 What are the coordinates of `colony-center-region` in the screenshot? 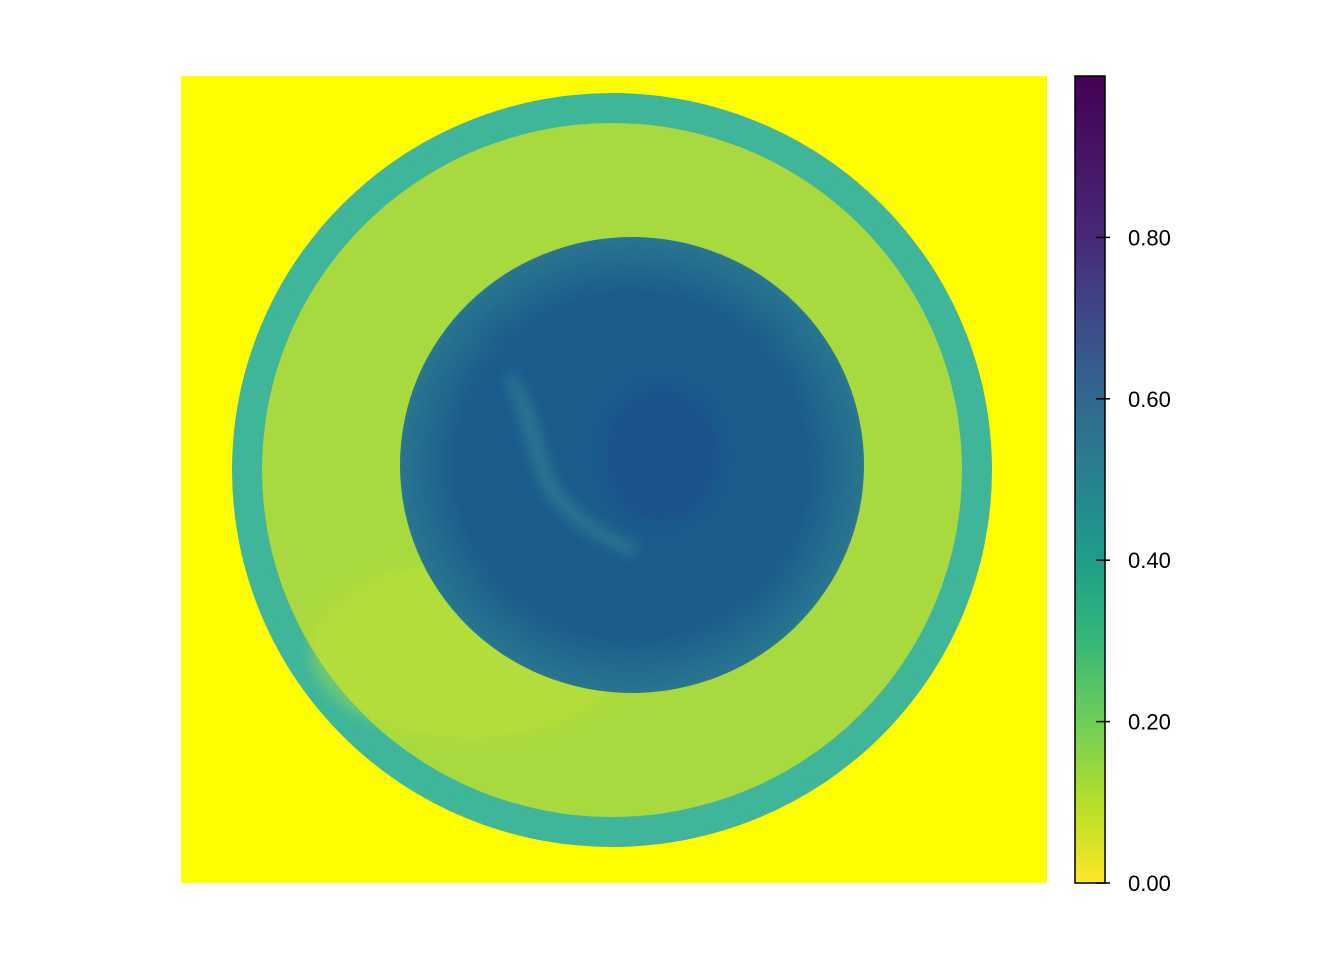 It's located at (662, 455).